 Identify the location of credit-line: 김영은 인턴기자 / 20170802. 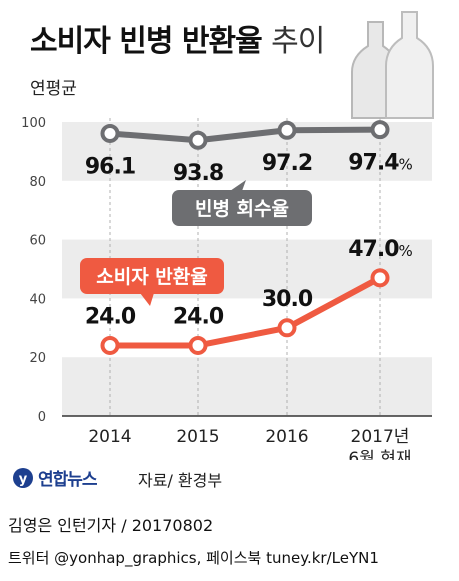
(111, 525).